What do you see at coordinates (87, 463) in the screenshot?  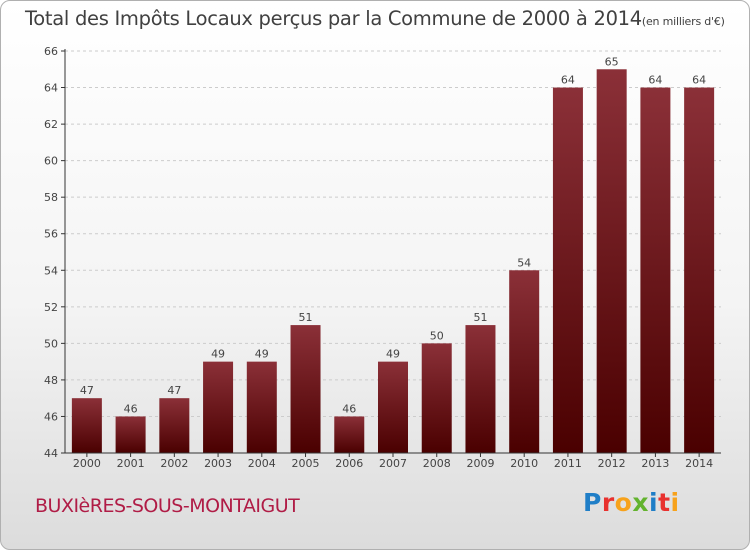 I see `x-tick-label: 2000` at bounding box center [87, 463].